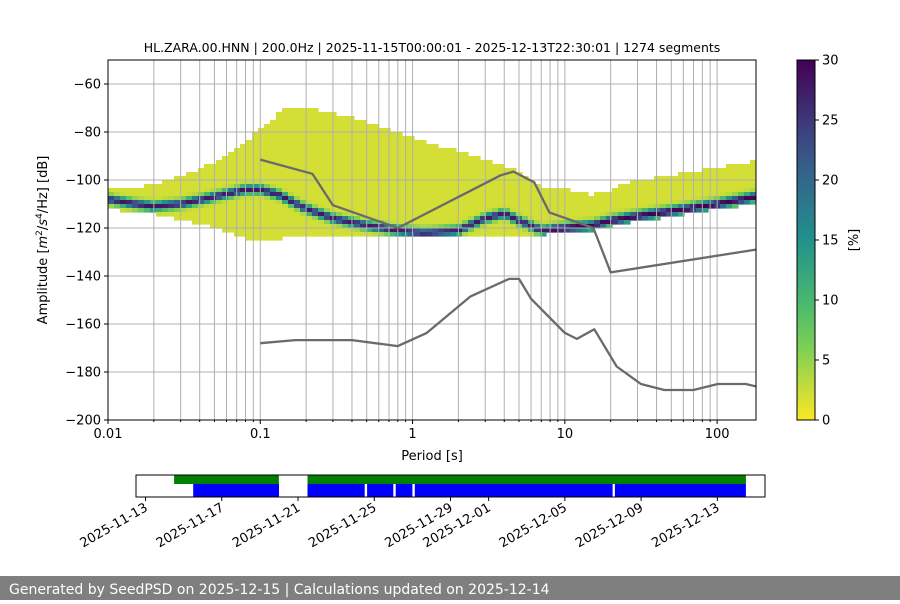 The width and height of the screenshot is (900, 604). I want to click on y-tick-label: −140, so click(83, 277).